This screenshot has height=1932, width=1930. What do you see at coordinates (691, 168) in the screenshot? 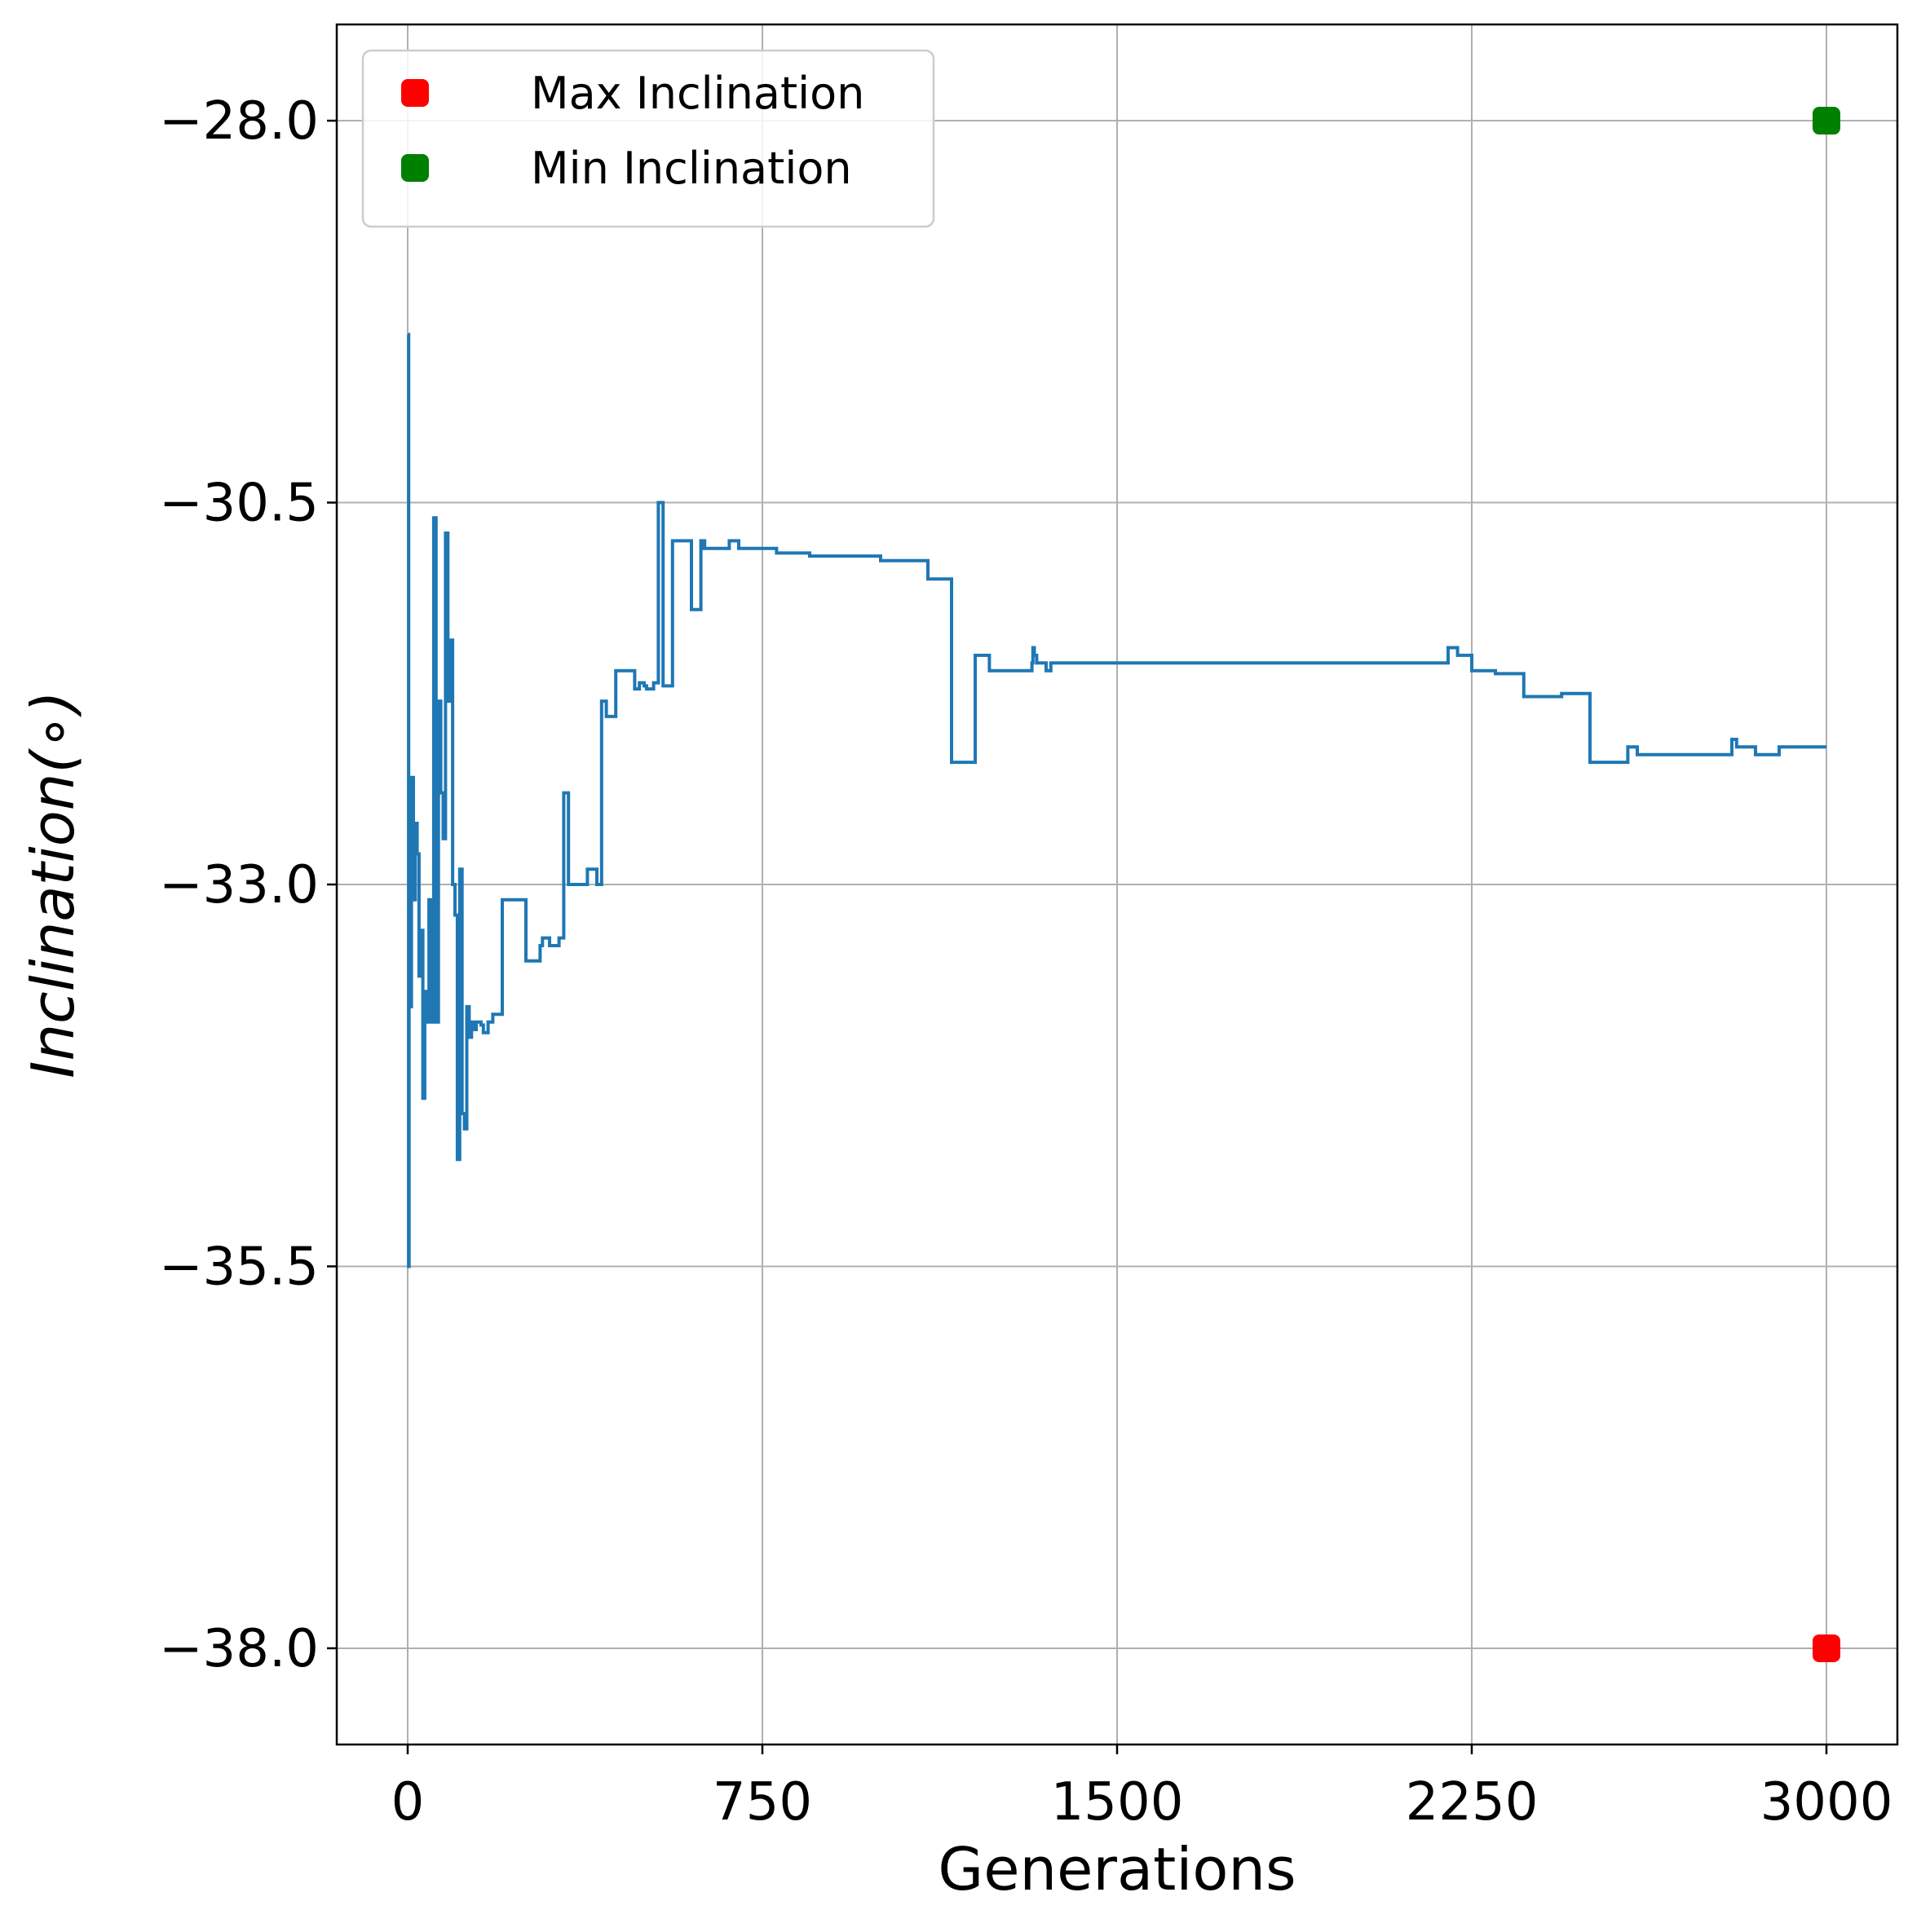
I see `legend-label: Min Inclination` at bounding box center [691, 168].